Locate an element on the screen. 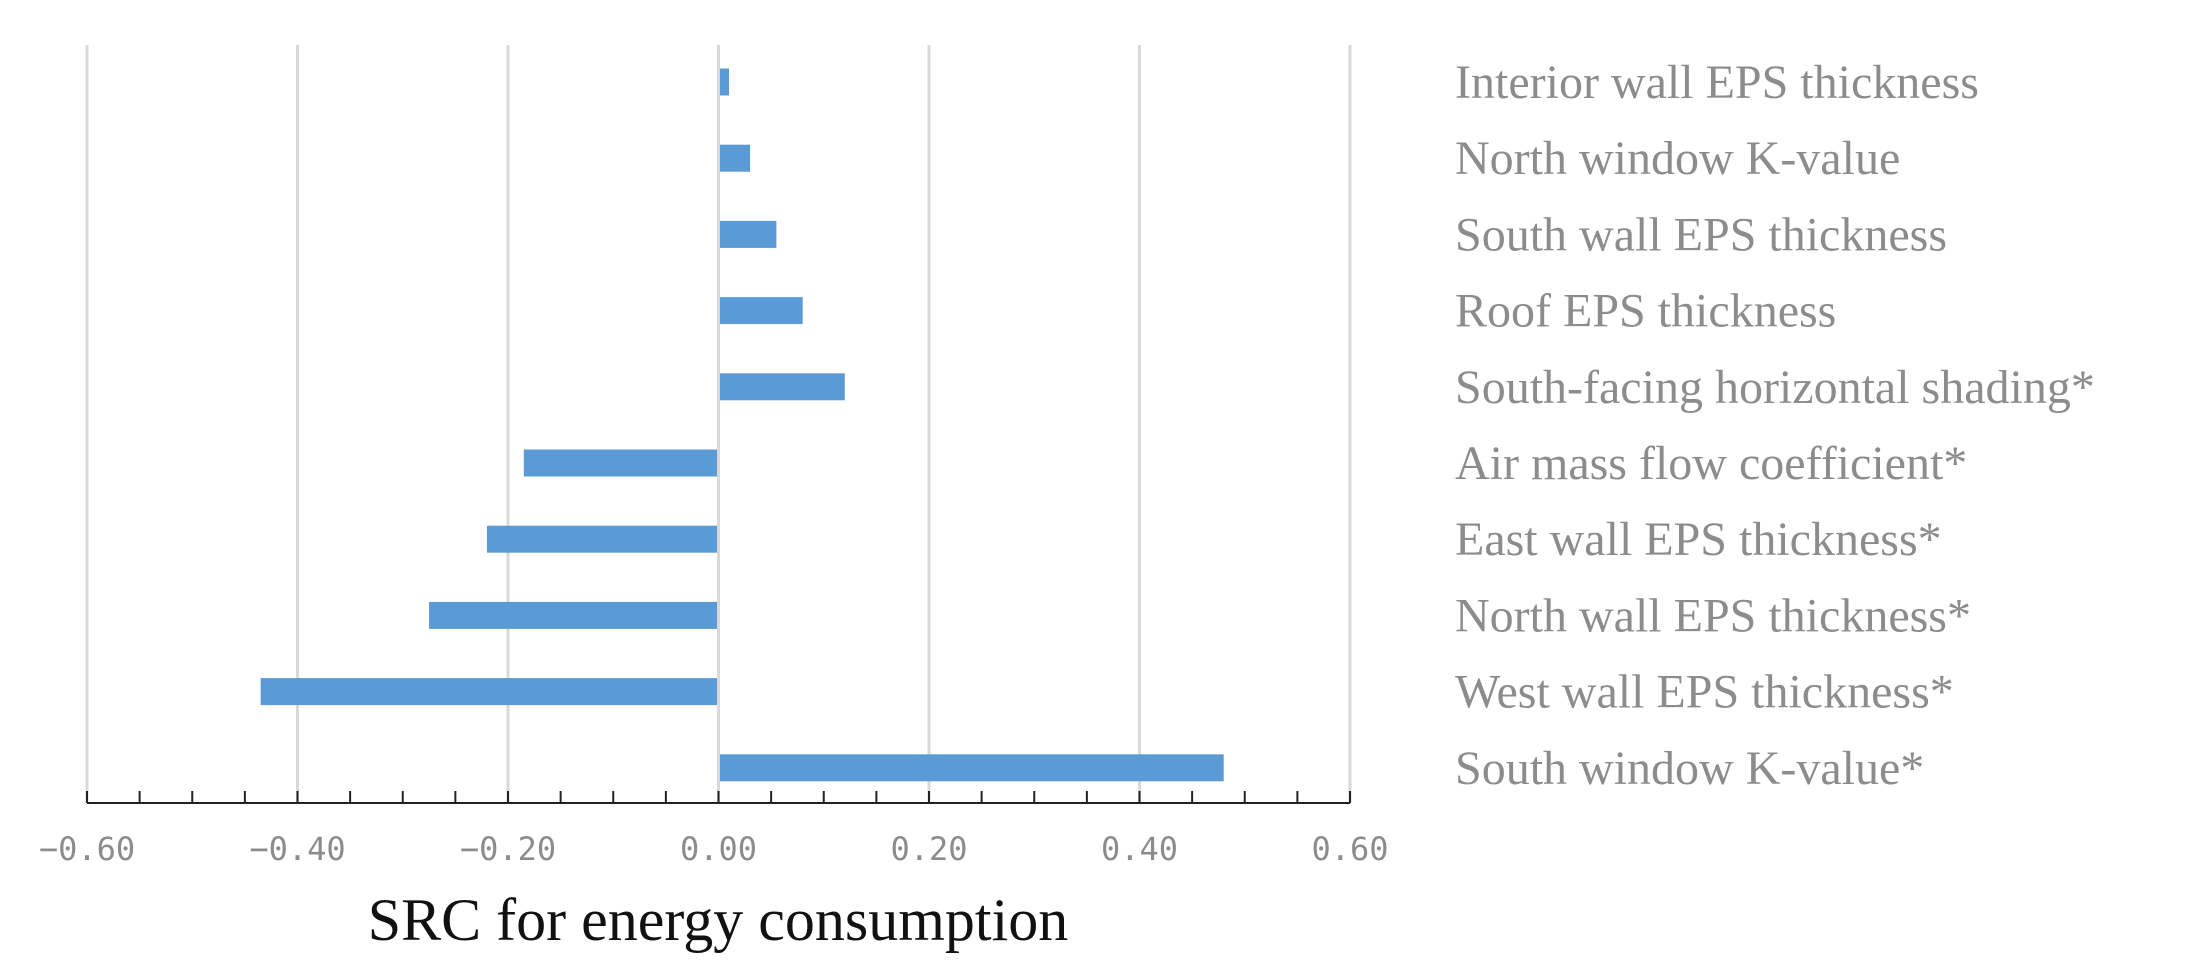 The width and height of the screenshot is (2203, 977). x-tick-label: 0.00 is located at coordinates (718, 849).